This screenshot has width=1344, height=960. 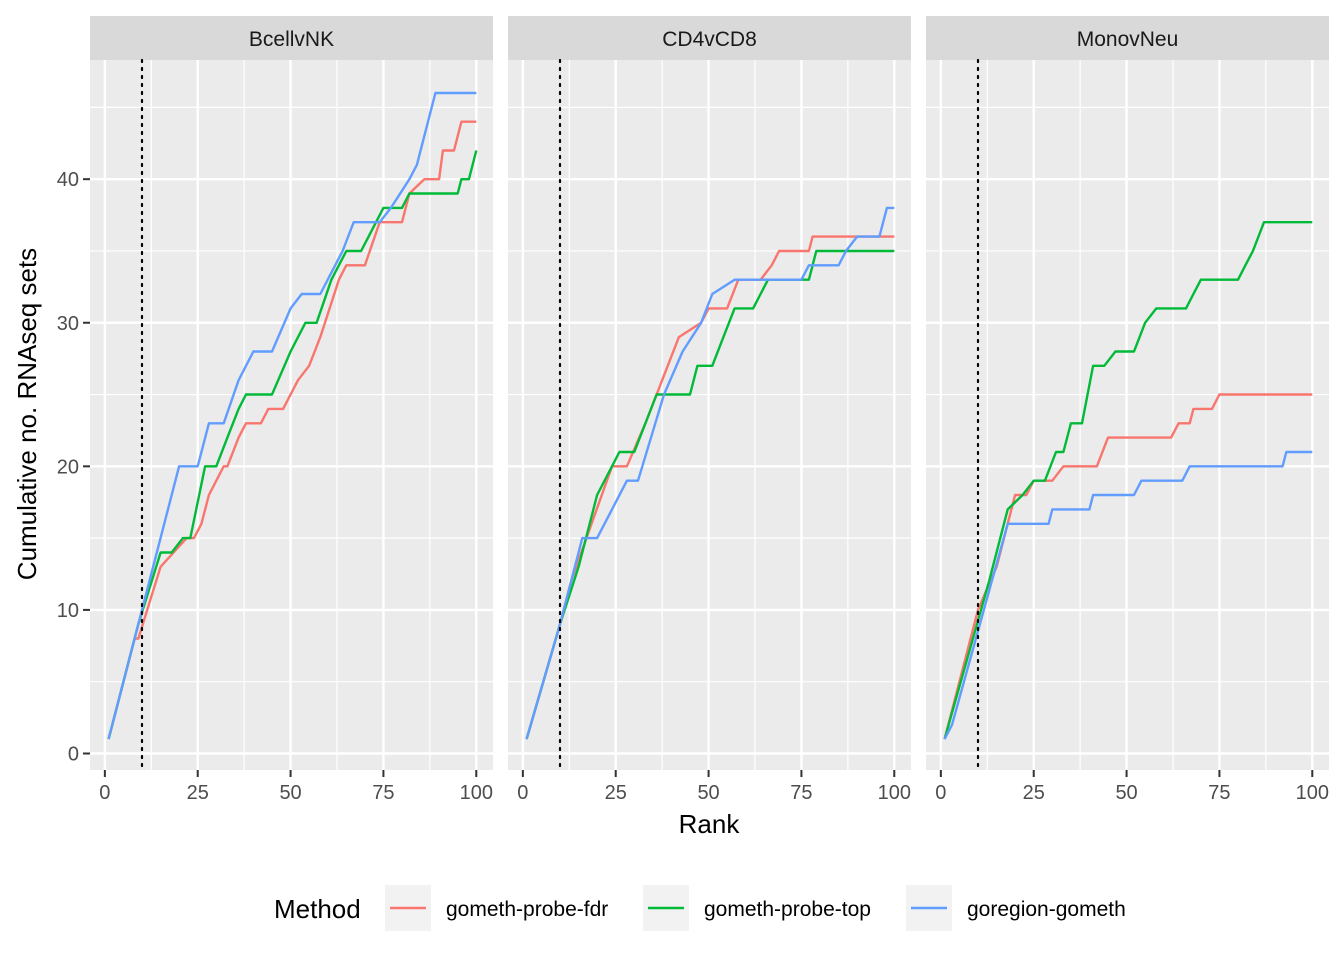 I want to click on x-axis-title: Rank, so click(x=710, y=824).